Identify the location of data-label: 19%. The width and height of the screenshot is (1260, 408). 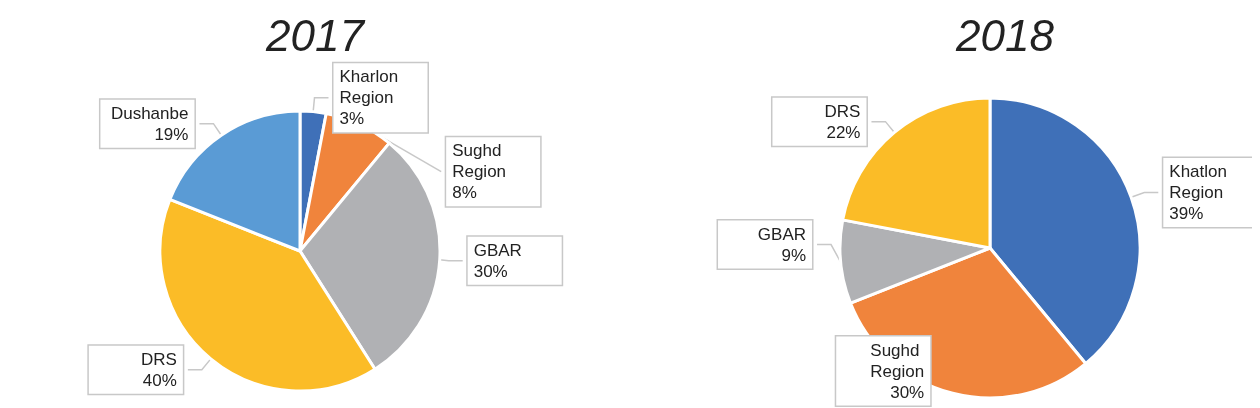
(171, 134).